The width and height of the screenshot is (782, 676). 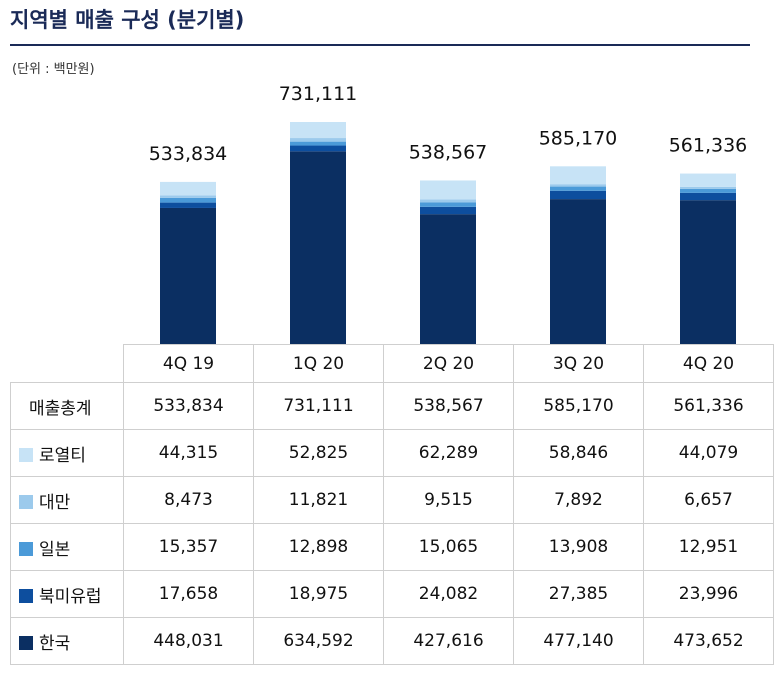 I want to click on column-header-4: 3Q 20, so click(x=578, y=363).